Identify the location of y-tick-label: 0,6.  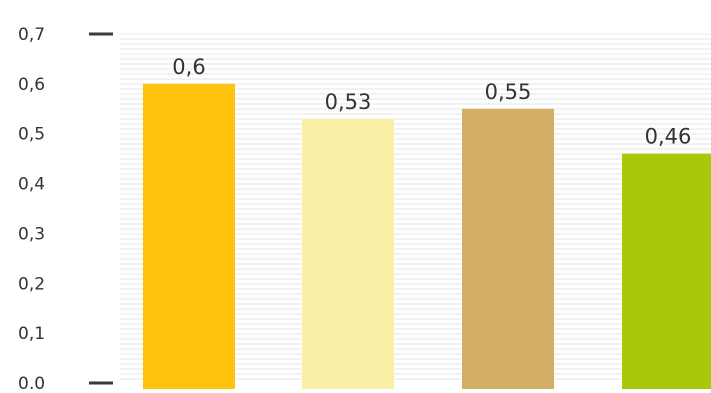
(31, 85).